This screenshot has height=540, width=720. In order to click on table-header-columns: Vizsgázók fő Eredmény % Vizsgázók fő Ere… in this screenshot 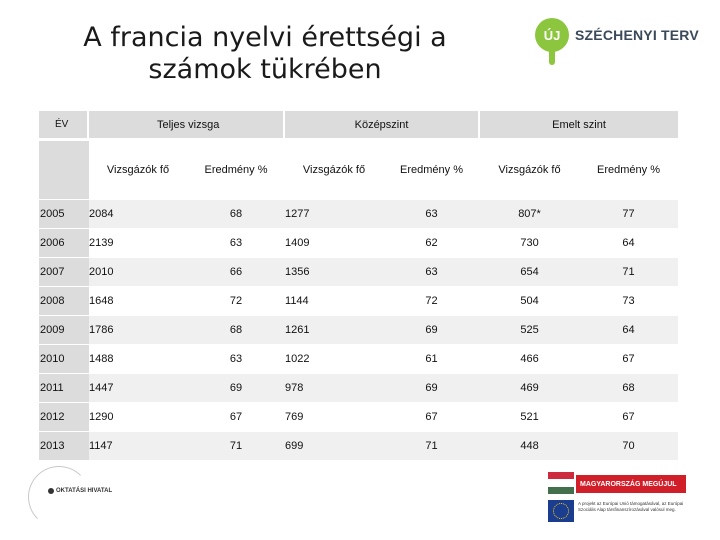, I will do `click(359, 168)`.